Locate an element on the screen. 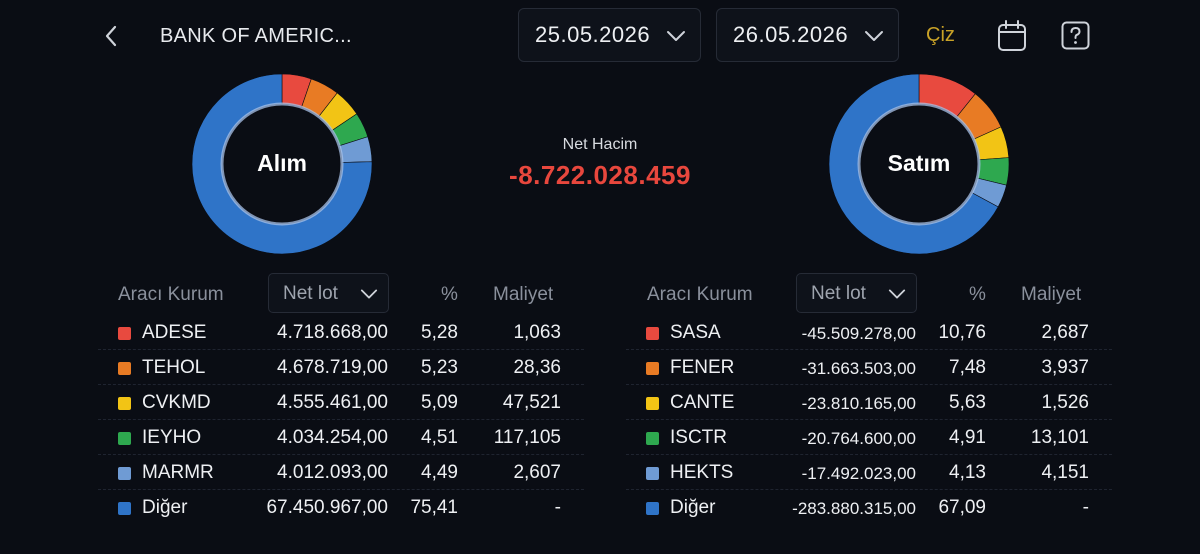  buy-col-cost: Maliyet is located at coordinates (523, 294).